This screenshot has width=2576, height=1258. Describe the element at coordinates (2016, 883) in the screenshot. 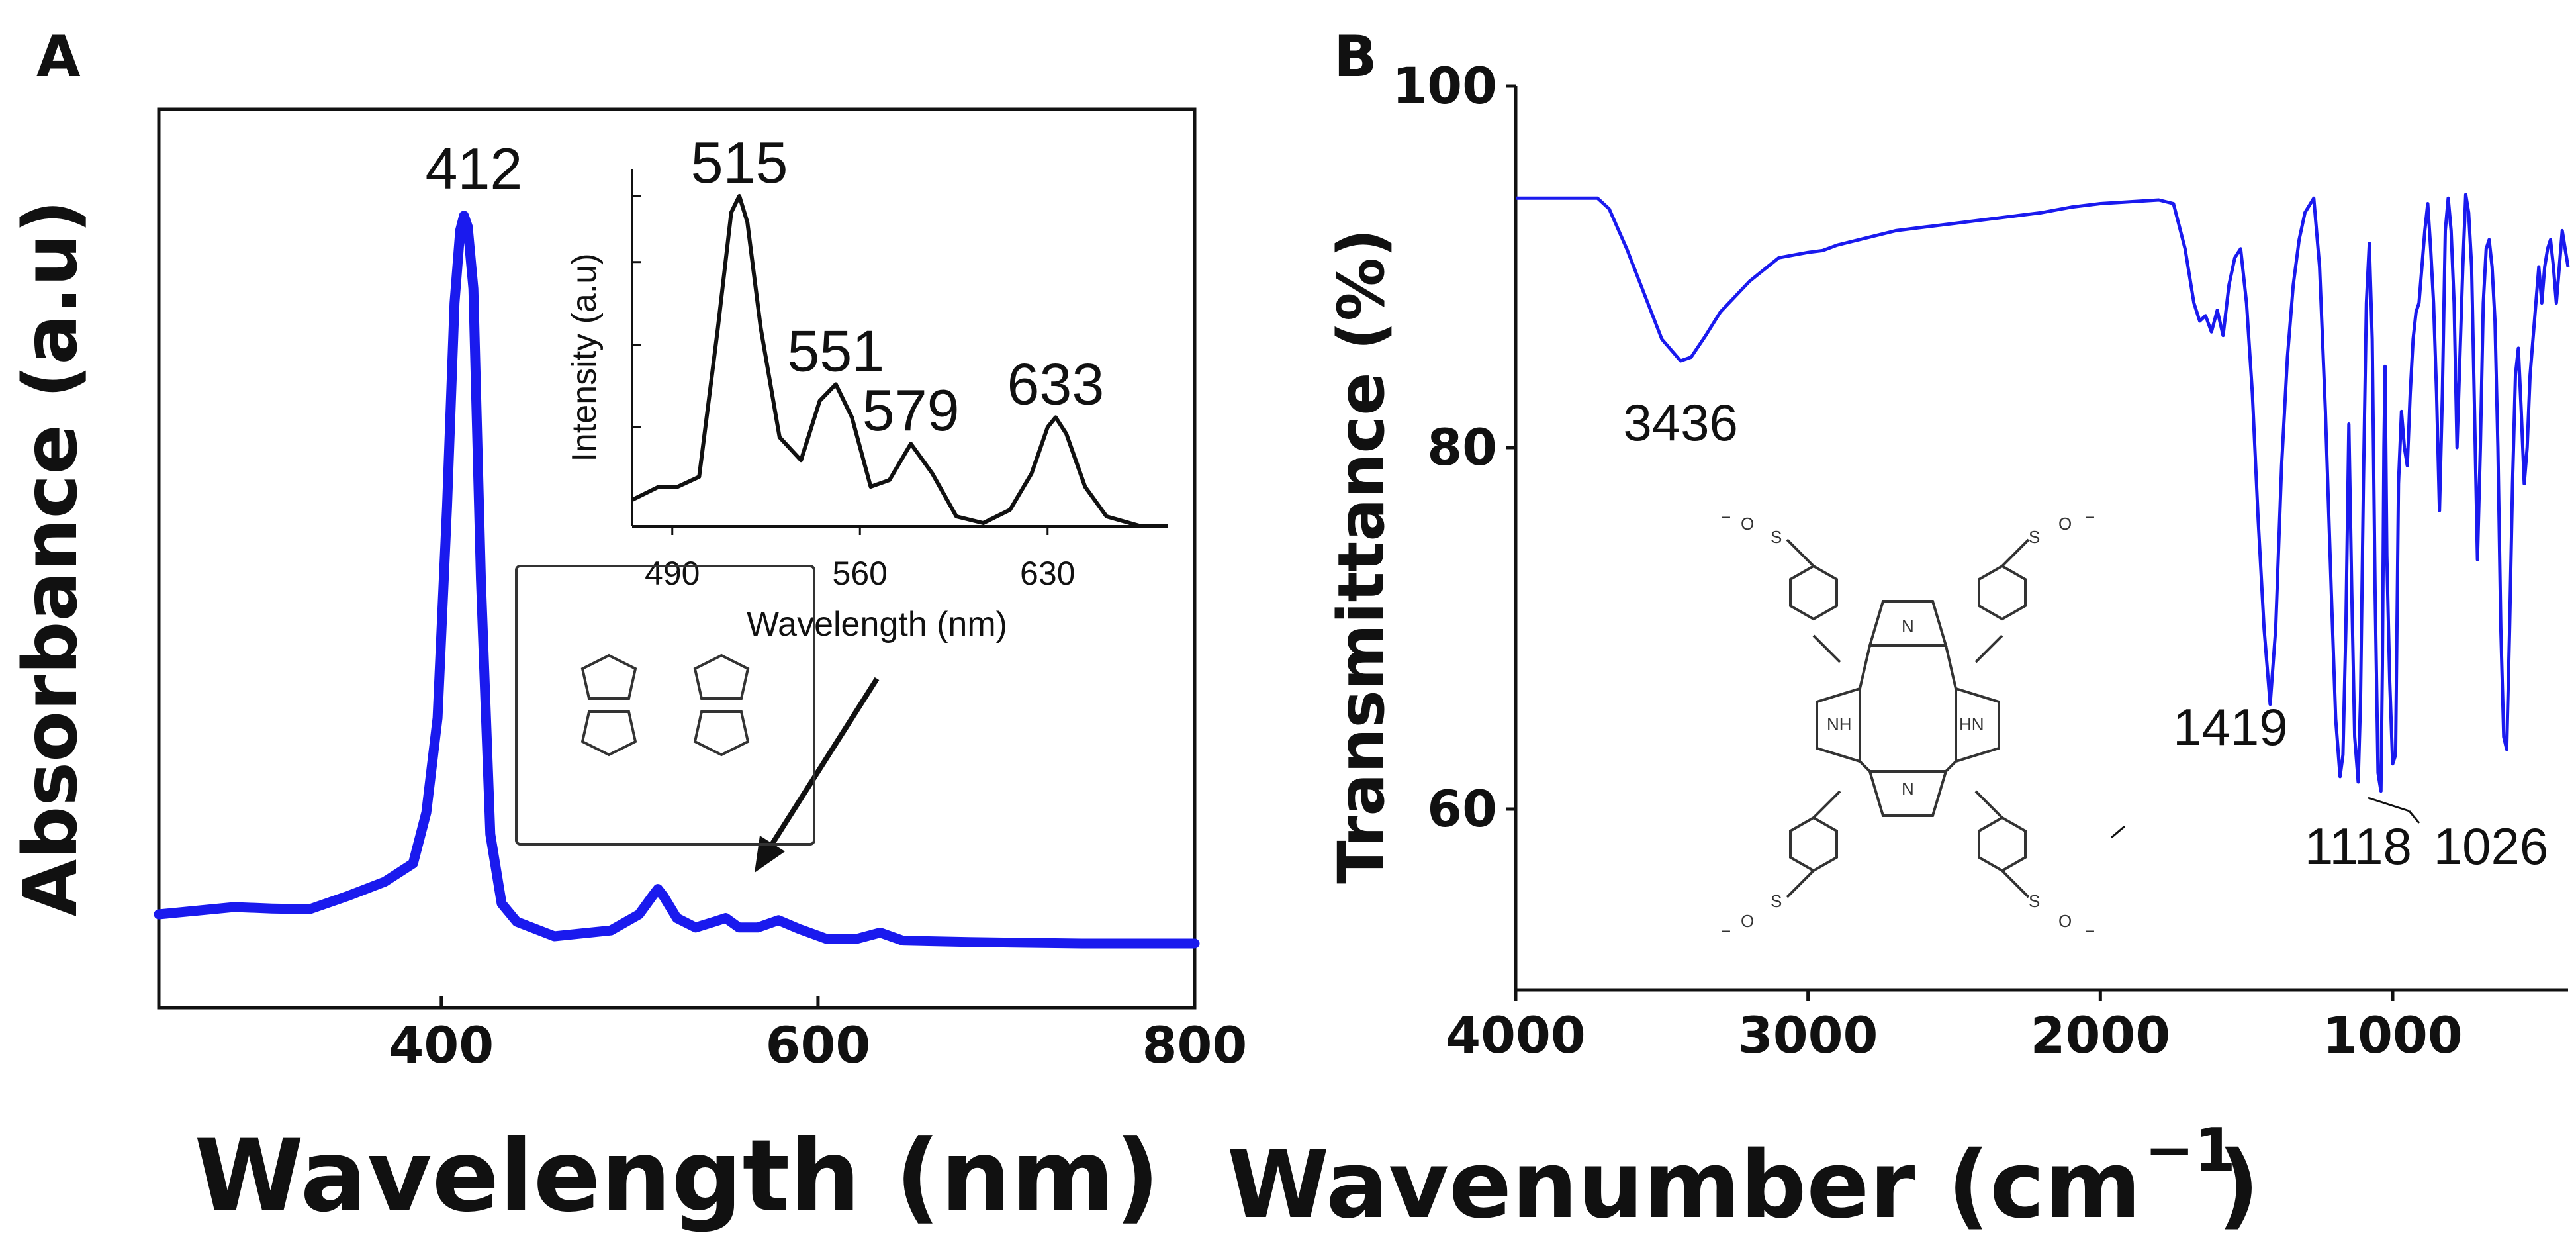

I see `sulfonate-bond-br` at that location.